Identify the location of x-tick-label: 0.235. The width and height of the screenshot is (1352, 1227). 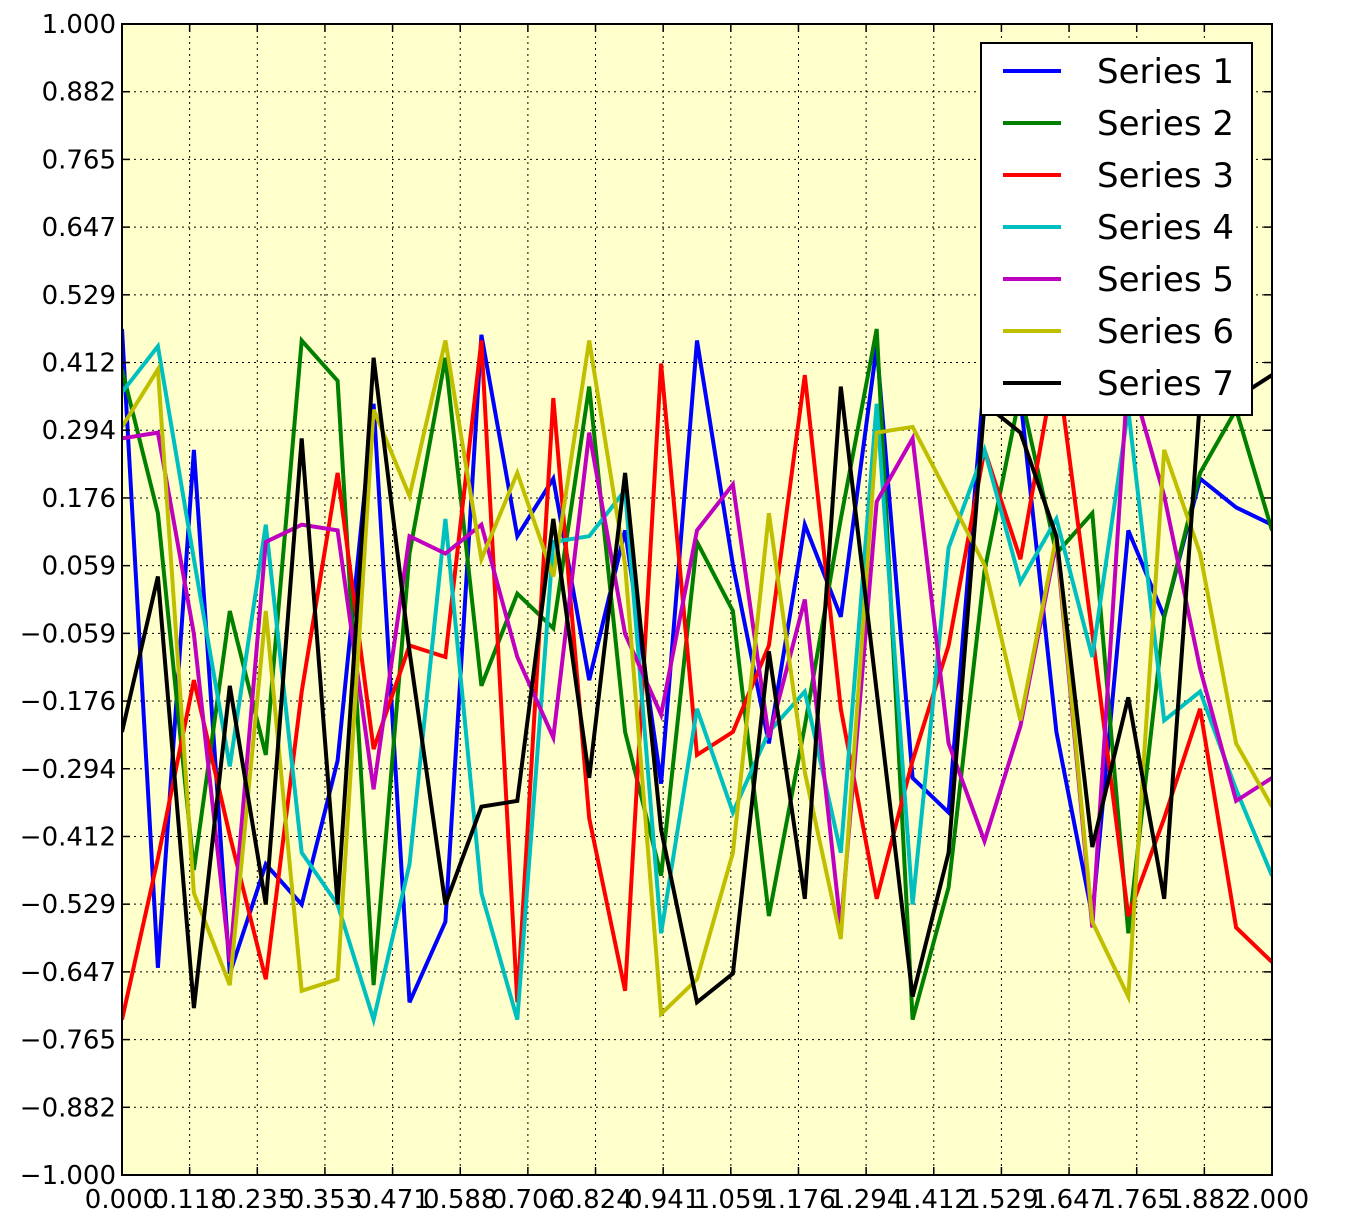
(257, 1200).